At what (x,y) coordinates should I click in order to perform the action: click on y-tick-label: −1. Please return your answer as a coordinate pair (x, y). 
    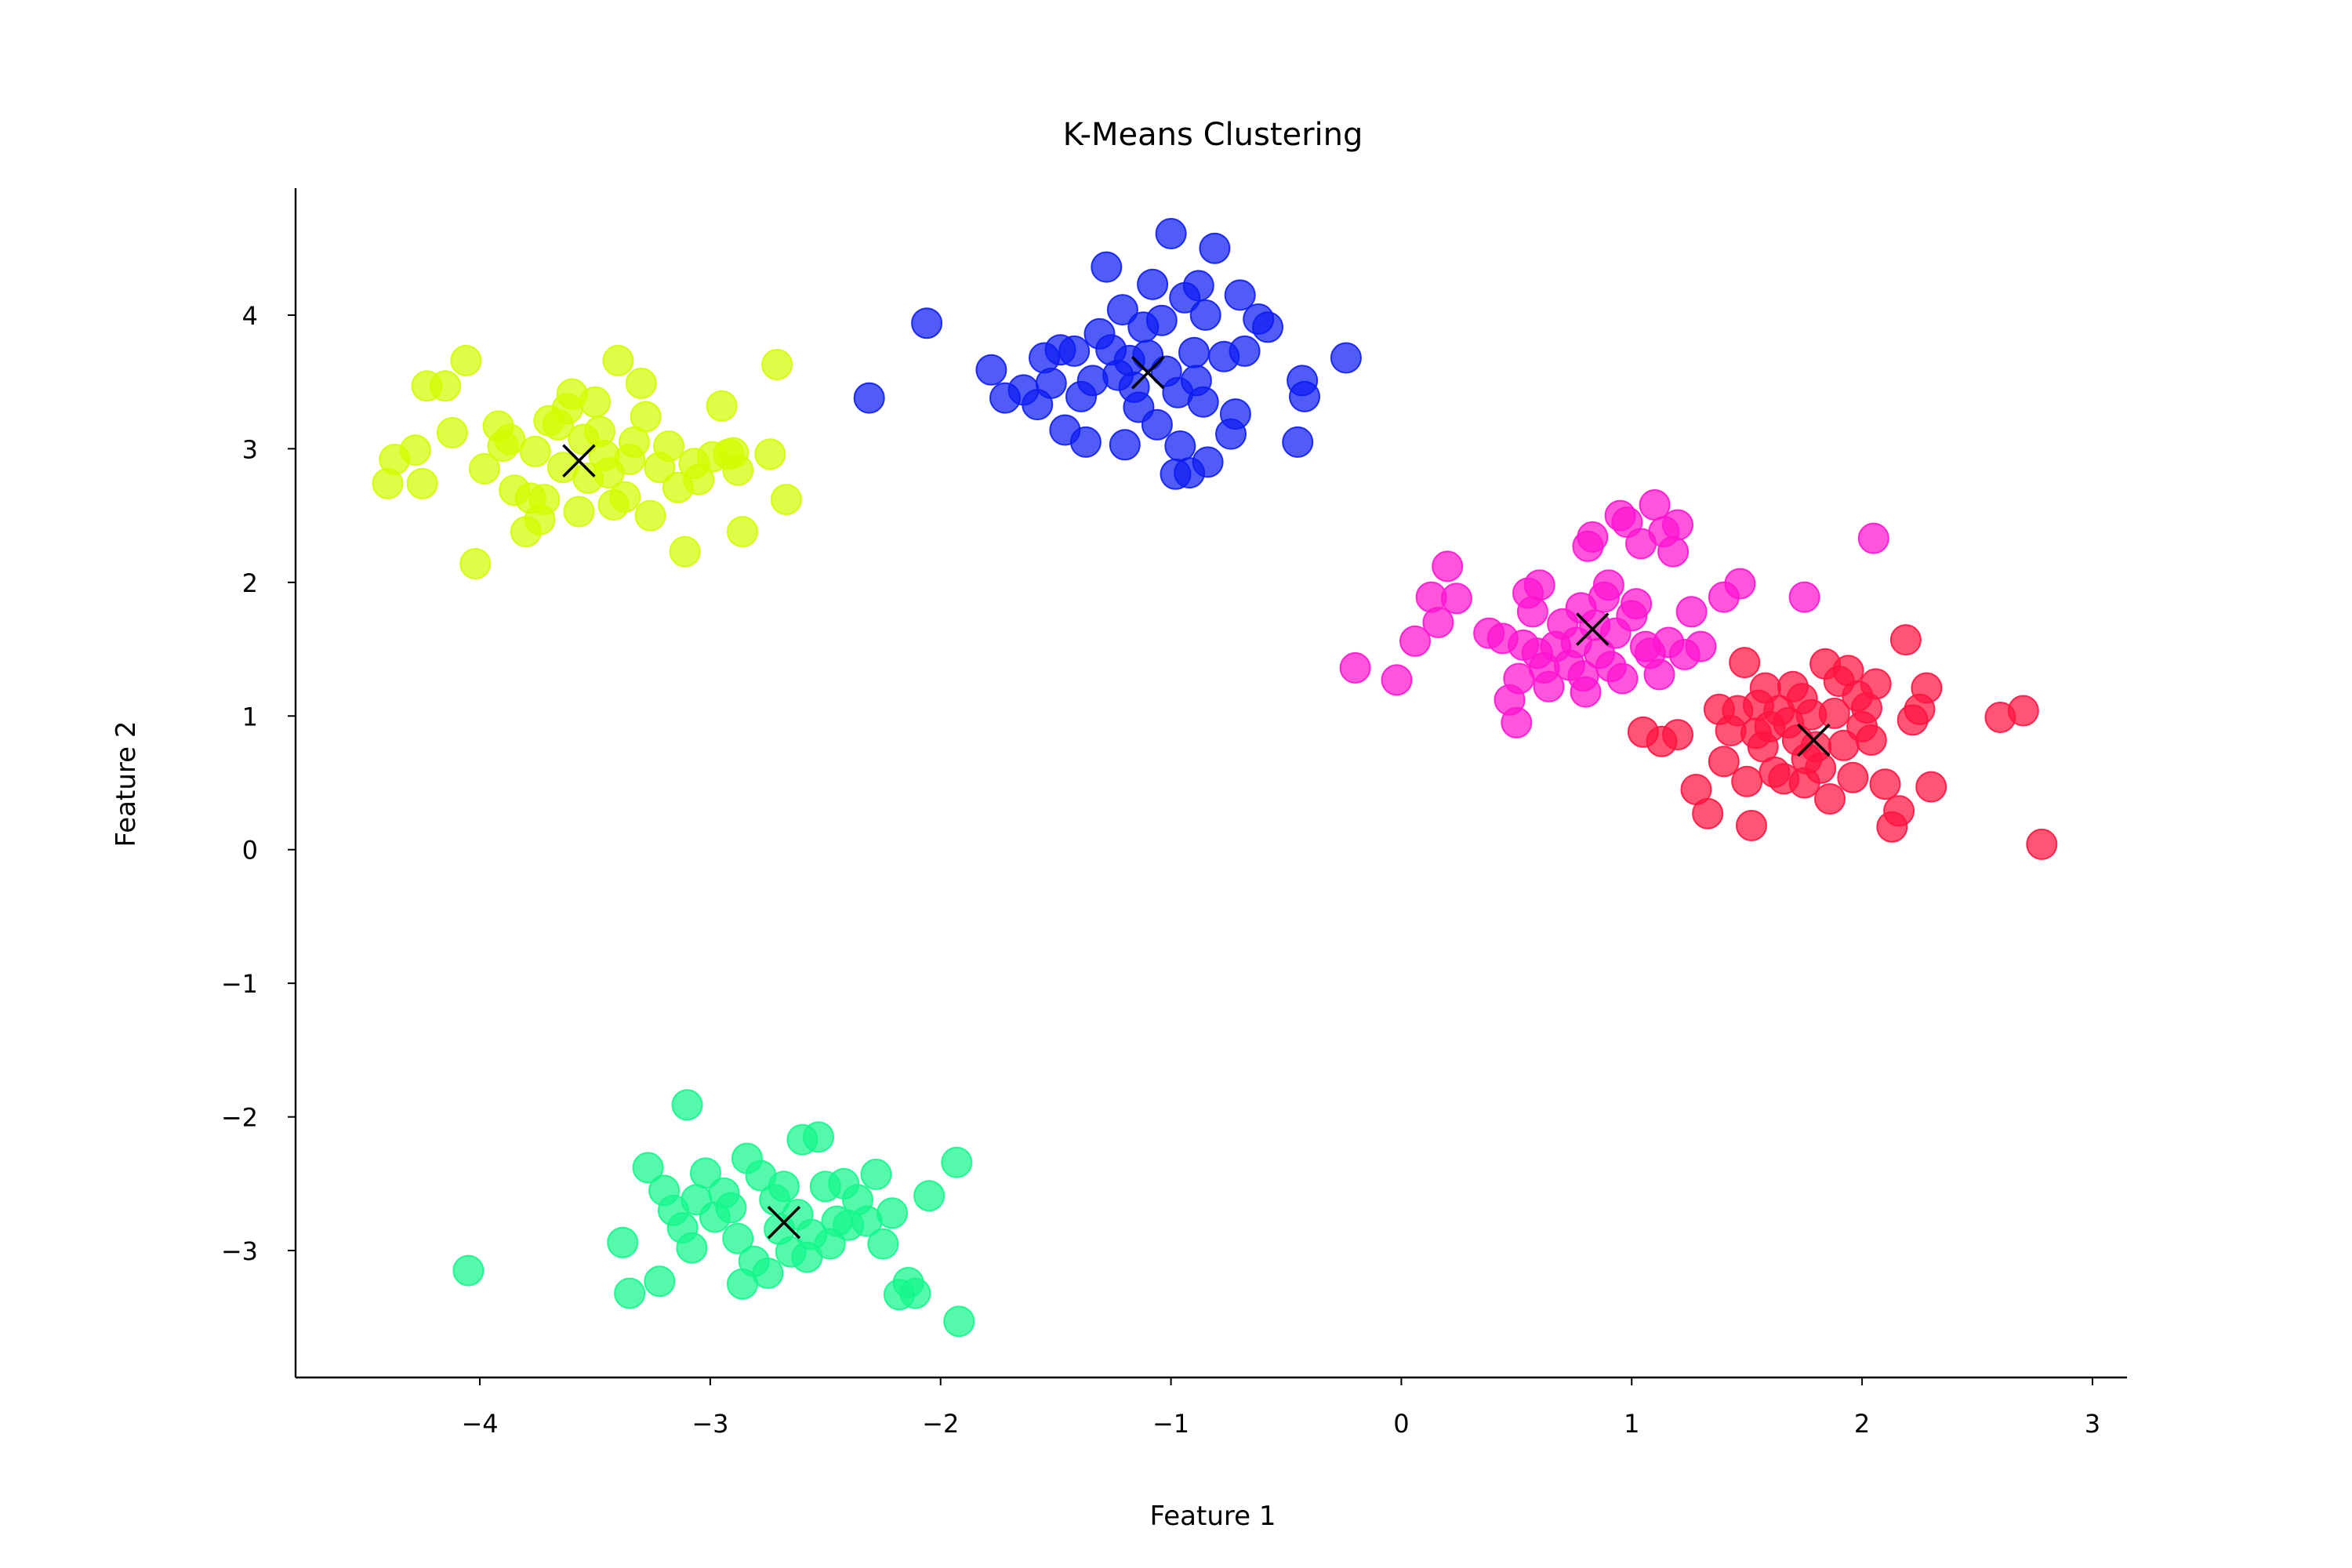
    Looking at the image, I should click on (239, 984).